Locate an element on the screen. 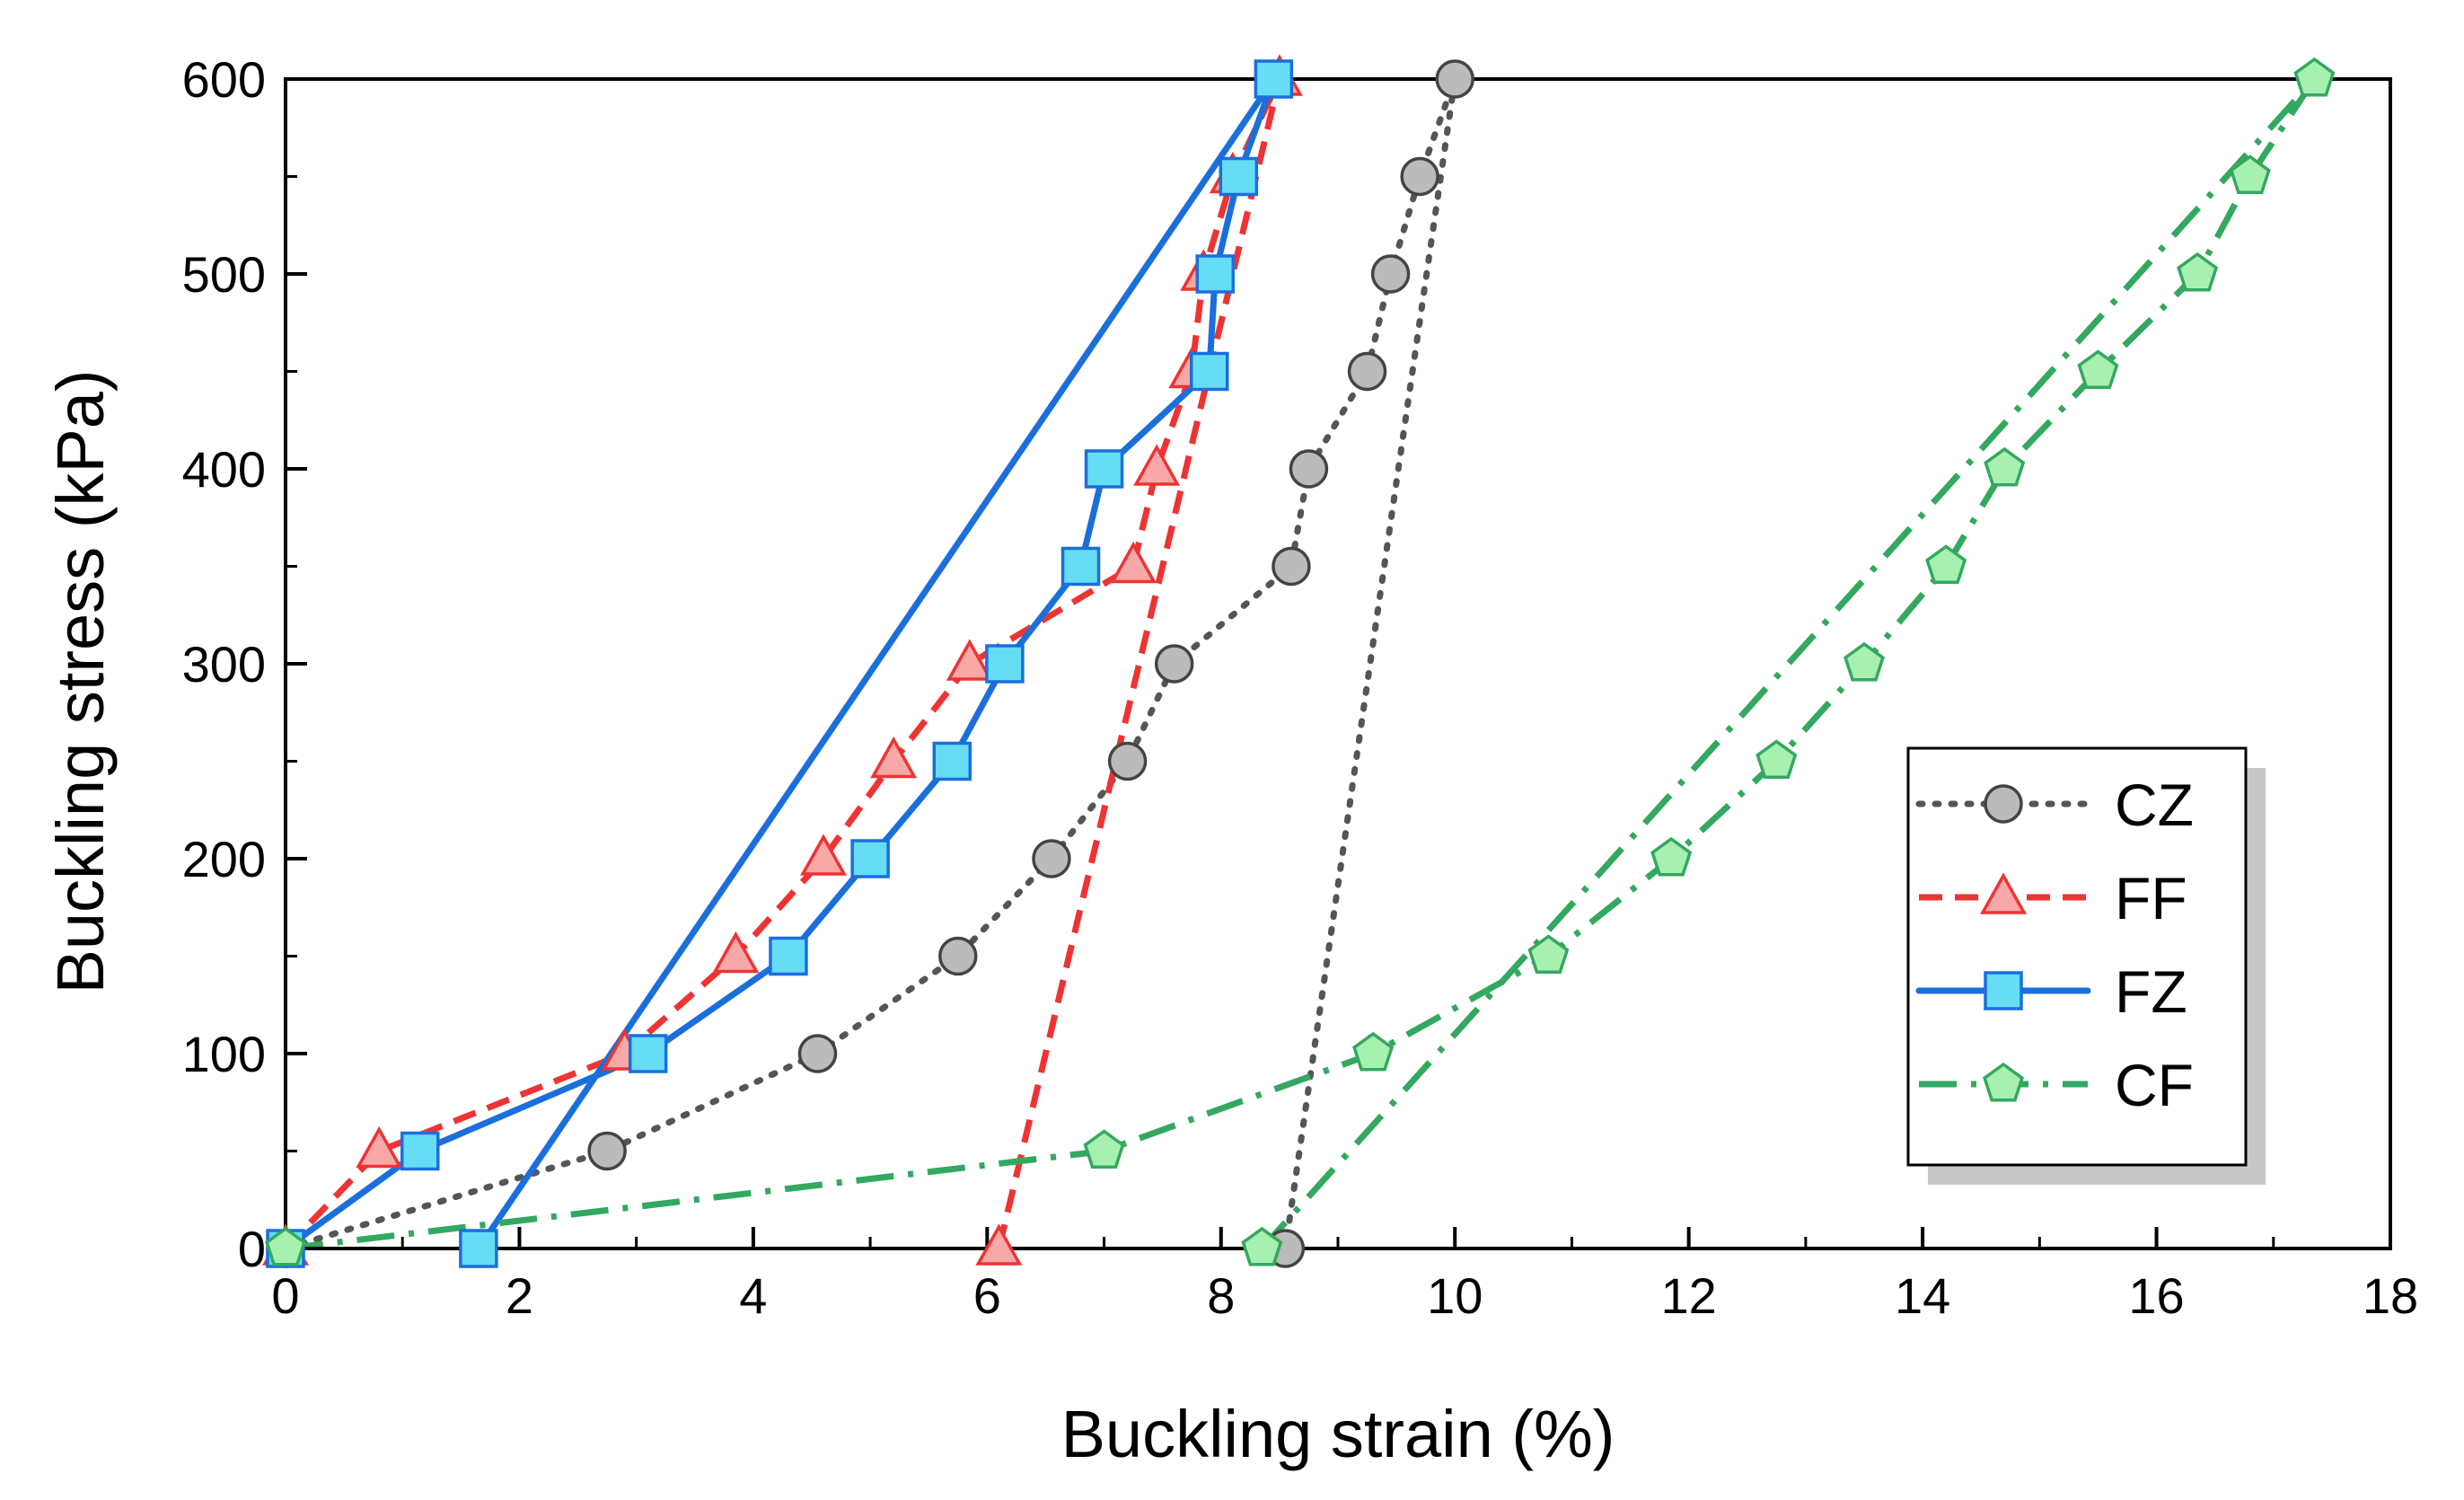  legend-label-cf: CF is located at coordinates (2154, 1085).